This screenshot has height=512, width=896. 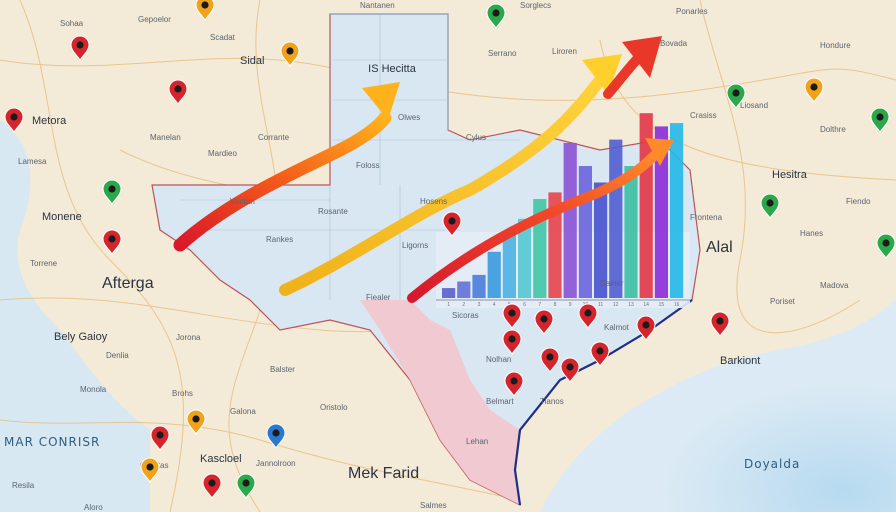 What do you see at coordinates (790, 175) in the screenshot?
I see `city-label-hesitra: Hesitra` at bounding box center [790, 175].